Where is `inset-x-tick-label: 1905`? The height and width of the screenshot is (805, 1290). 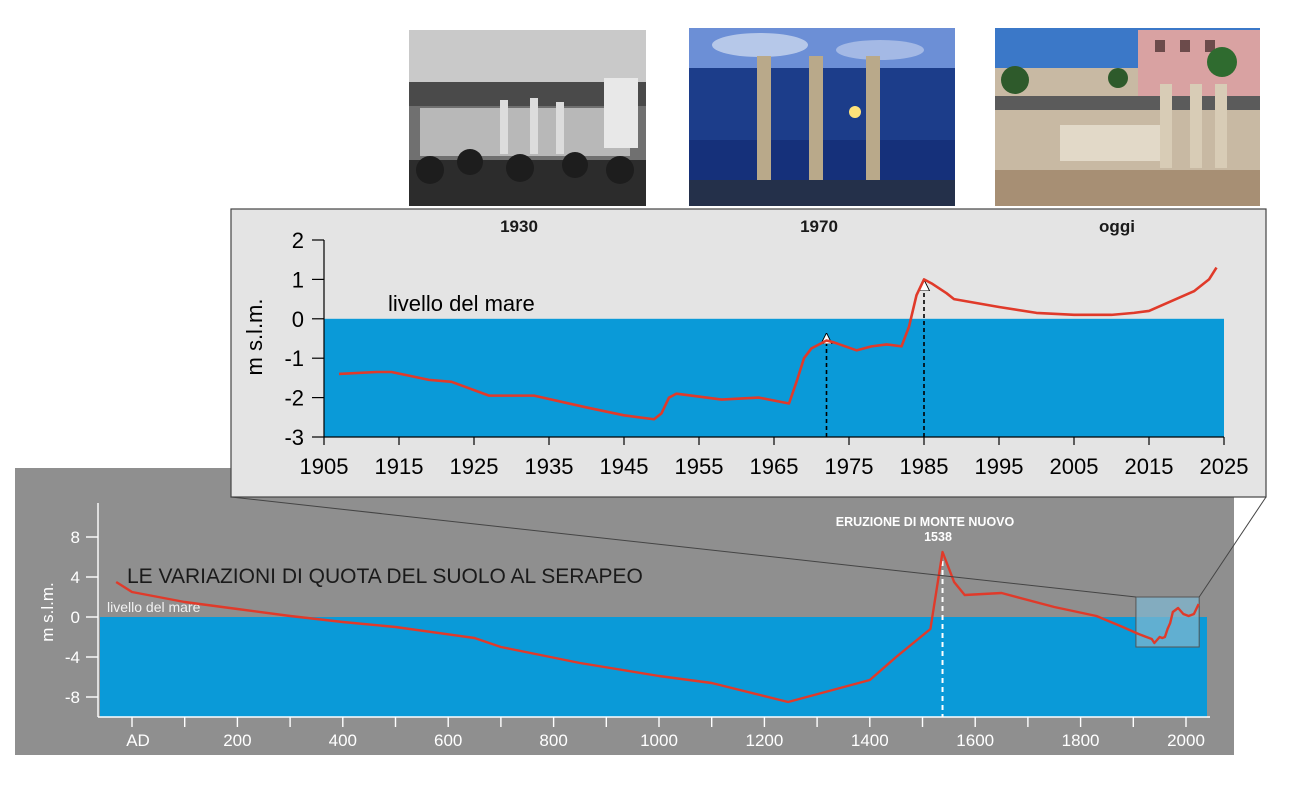
inset-x-tick-label: 1905 is located at coordinates (324, 466).